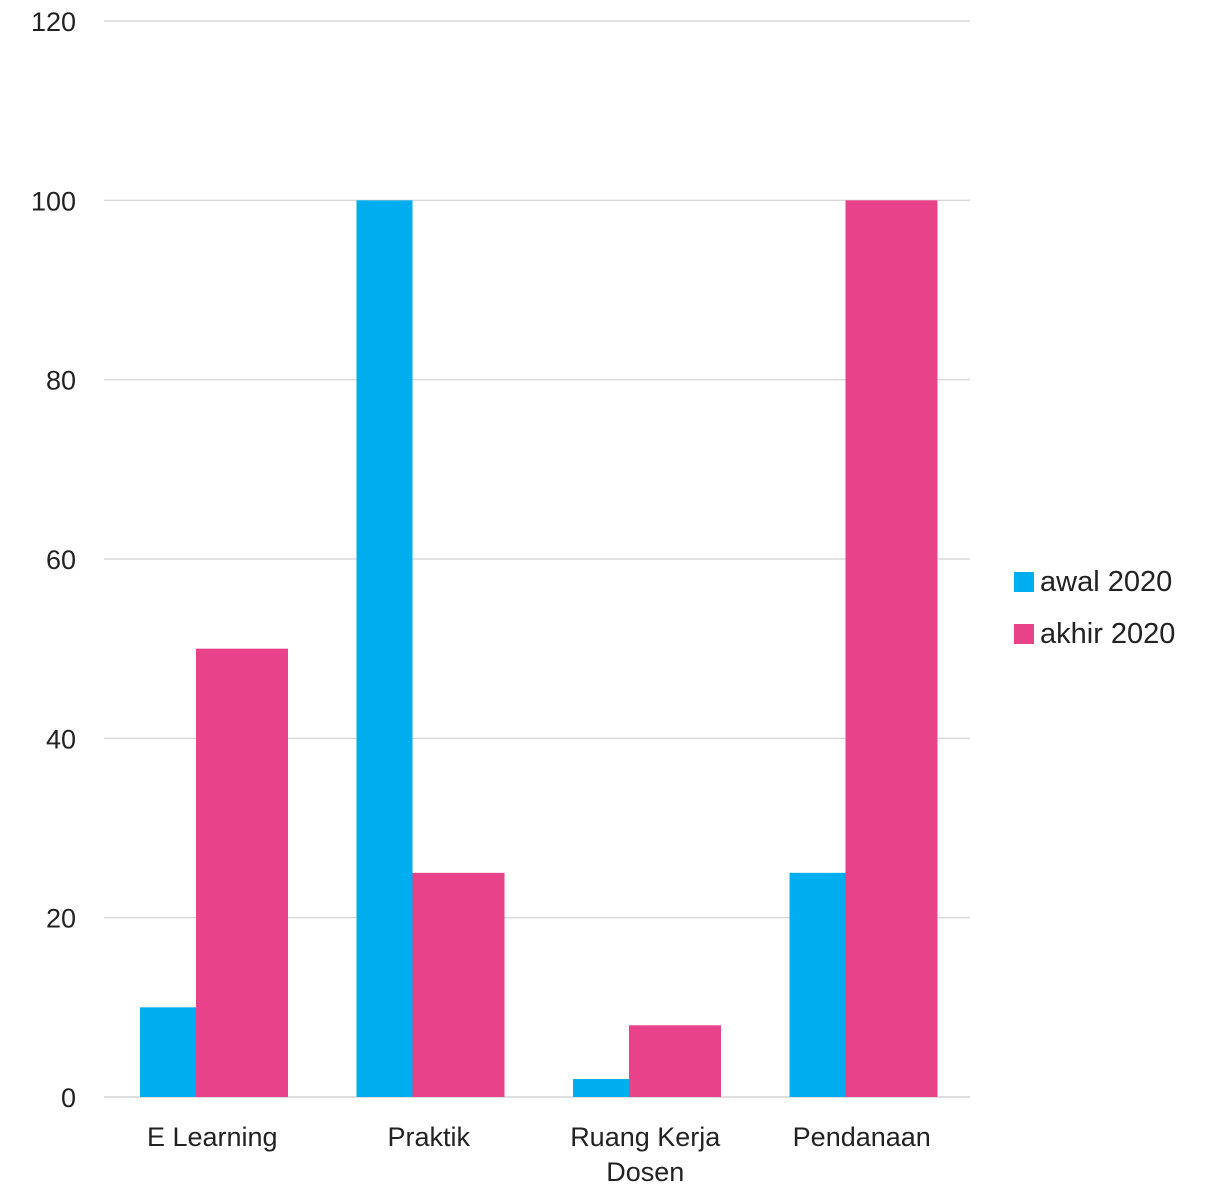 The height and width of the screenshot is (1184, 1214). I want to click on y-tick-label: 60, so click(61, 560).